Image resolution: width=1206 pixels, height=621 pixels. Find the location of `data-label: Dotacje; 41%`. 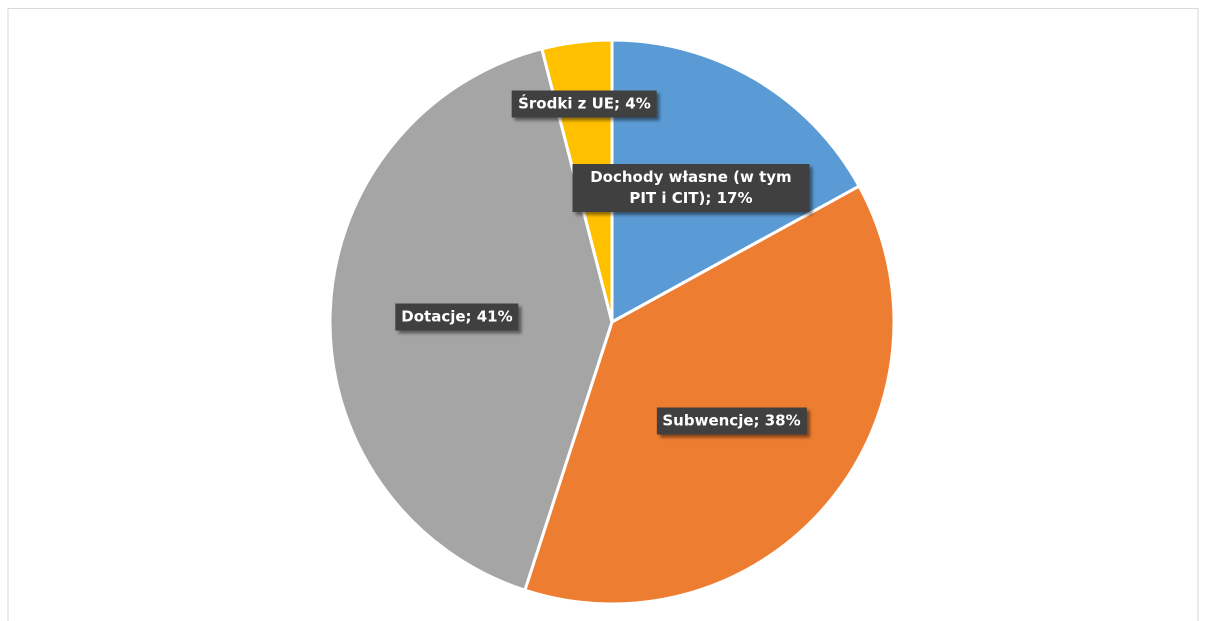

data-label: Dotacje; 41% is located at coordinates (457, 317).